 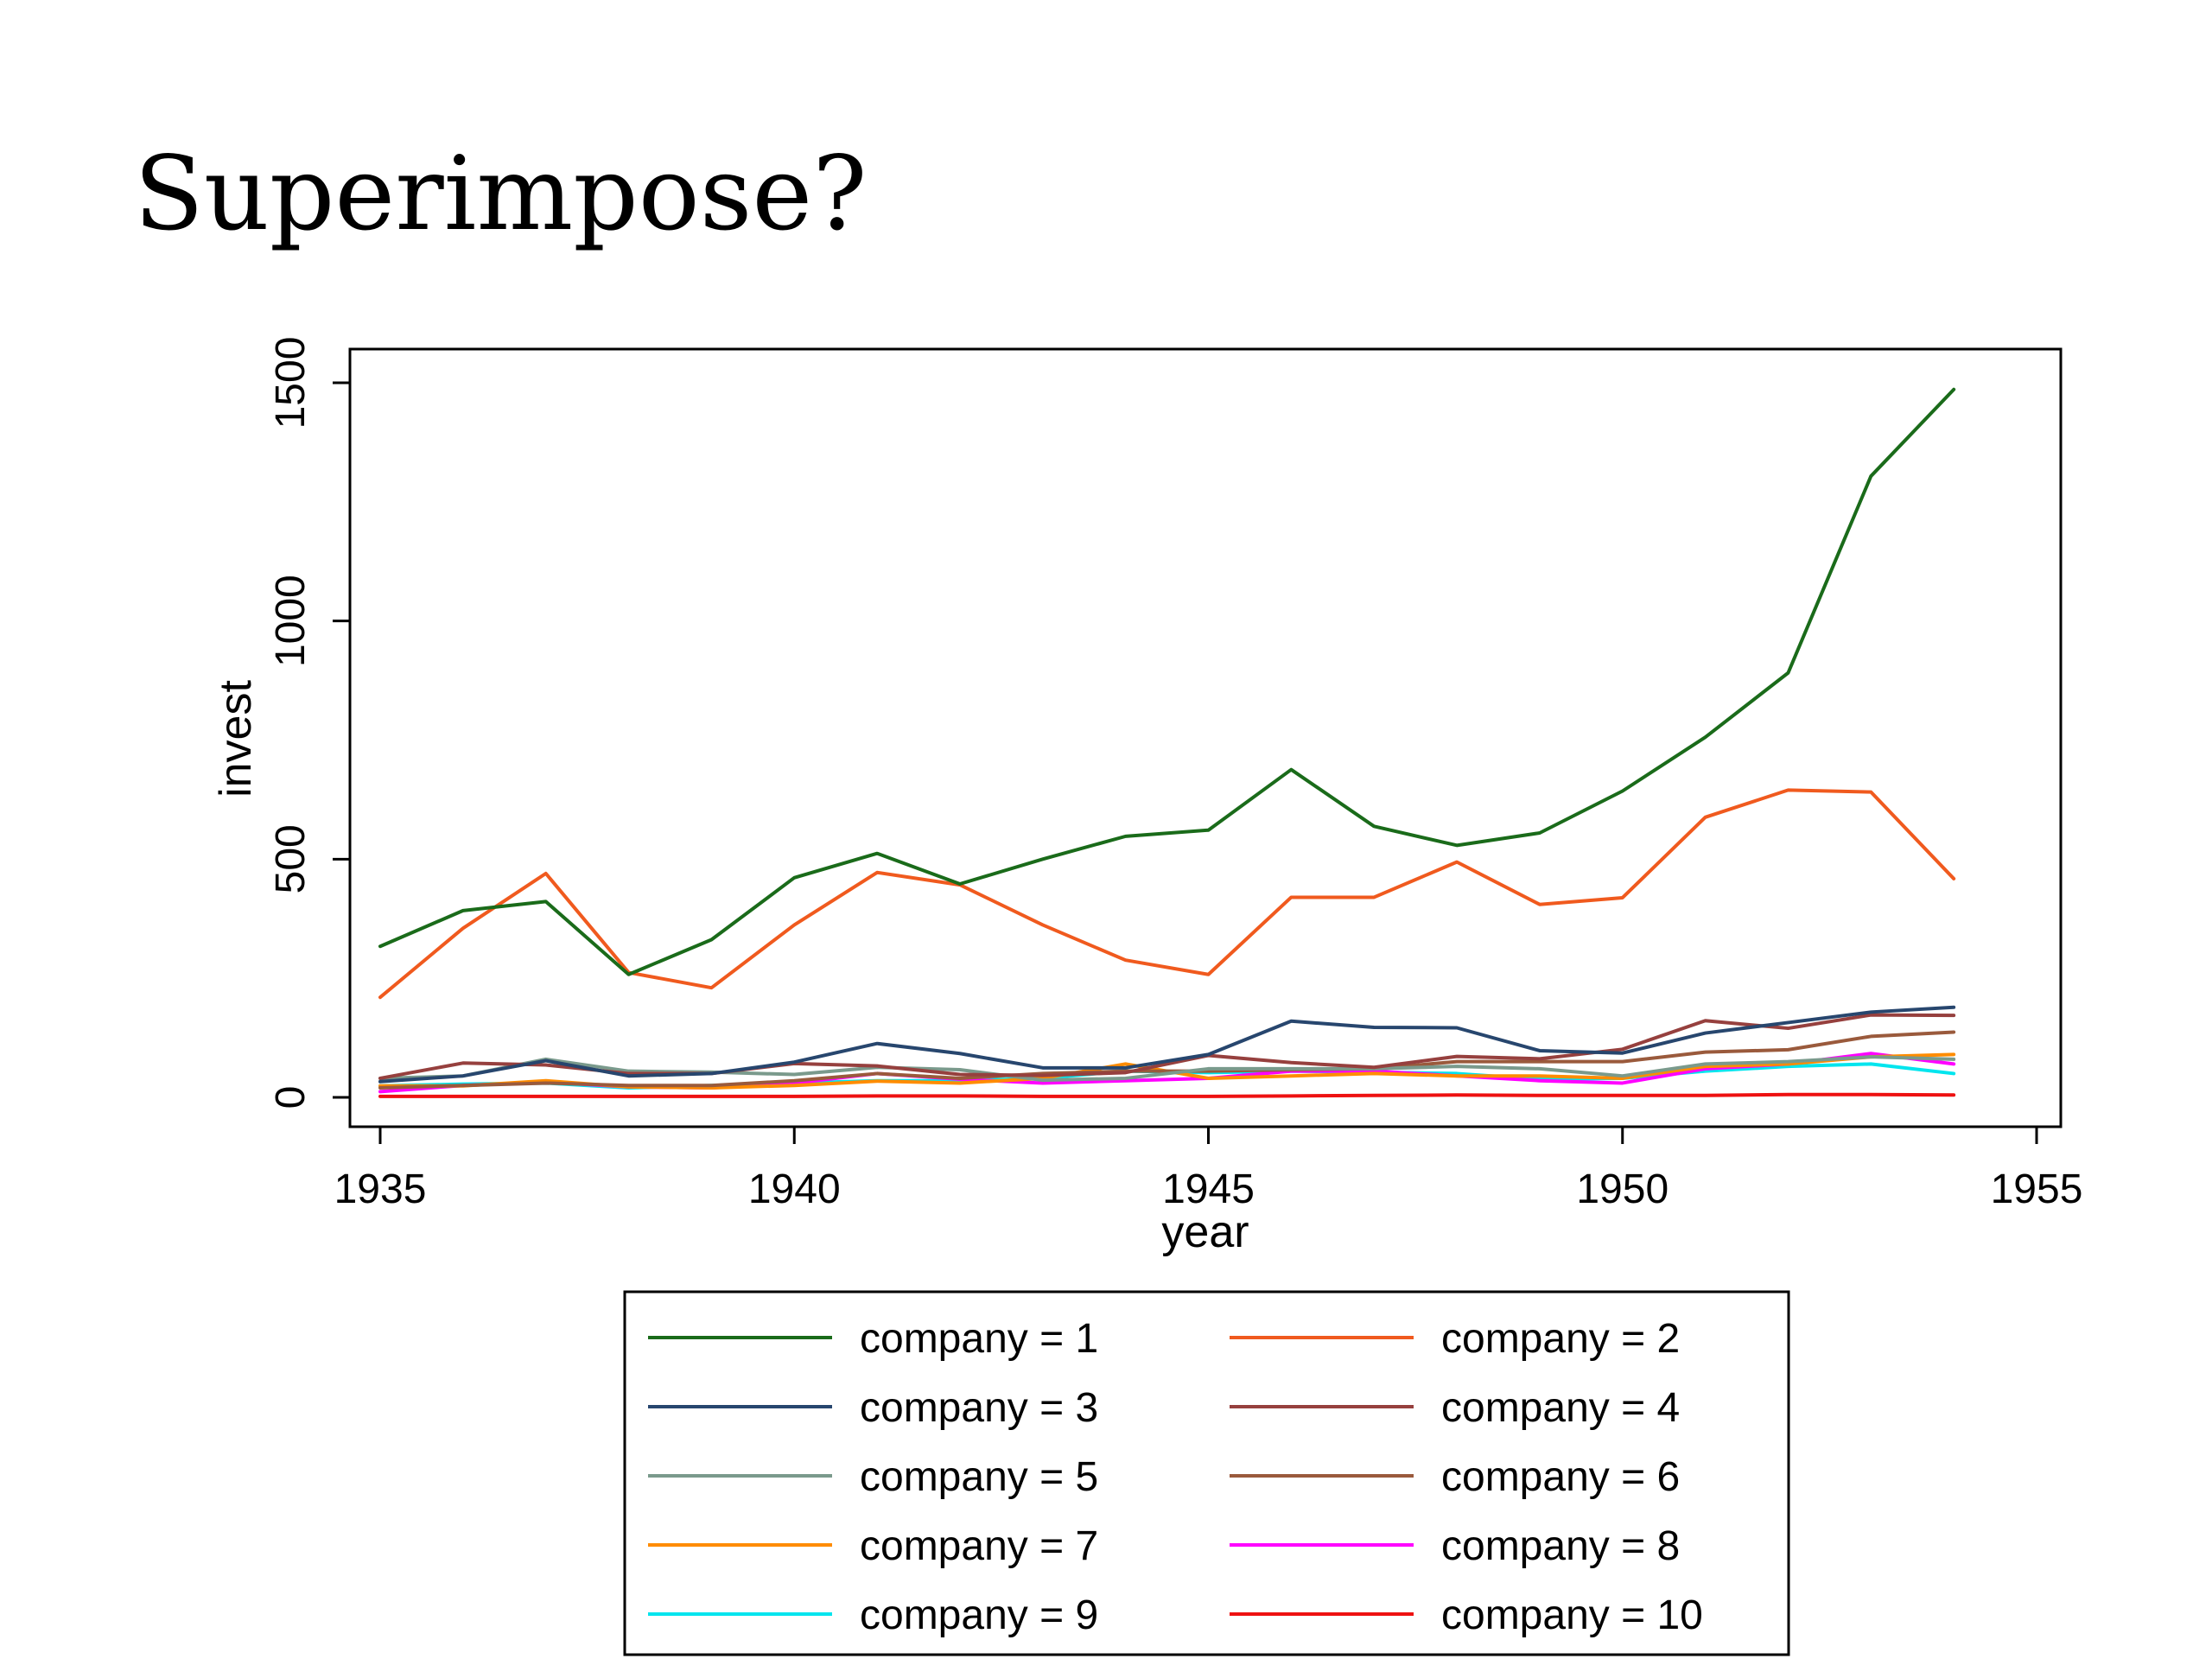 I want to click on x-tick-label: 1935, so click(x=380, y=1189).